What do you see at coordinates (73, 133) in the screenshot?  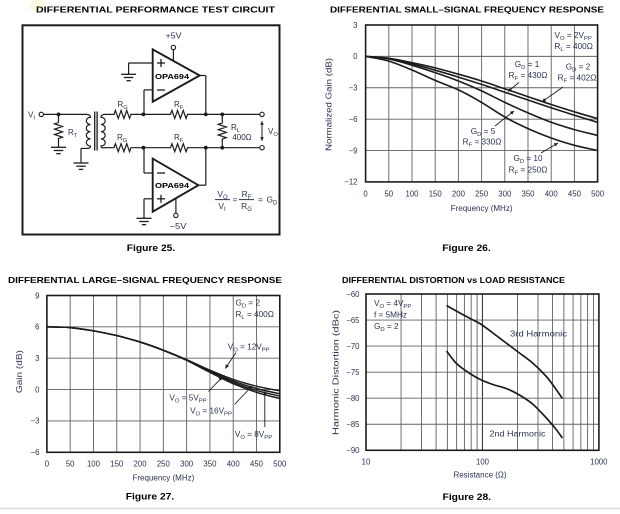 I see `svg-text: RT` at bounding box center [73, 133].